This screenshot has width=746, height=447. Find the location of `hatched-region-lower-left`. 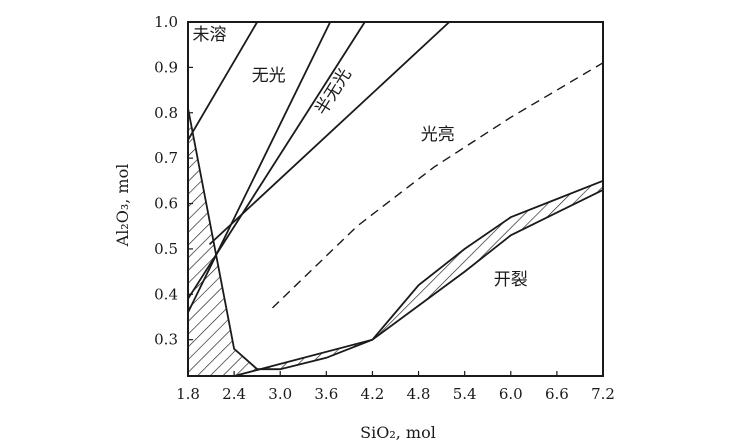

hatched-region-lower-left is located at coordinates (280, 242).